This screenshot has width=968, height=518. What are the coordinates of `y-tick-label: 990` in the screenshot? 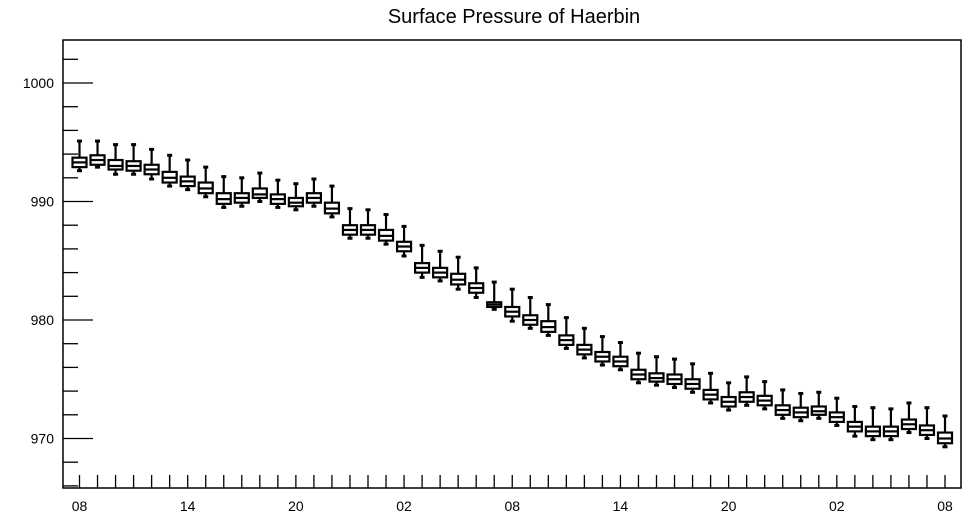 It's located at (43, 202).